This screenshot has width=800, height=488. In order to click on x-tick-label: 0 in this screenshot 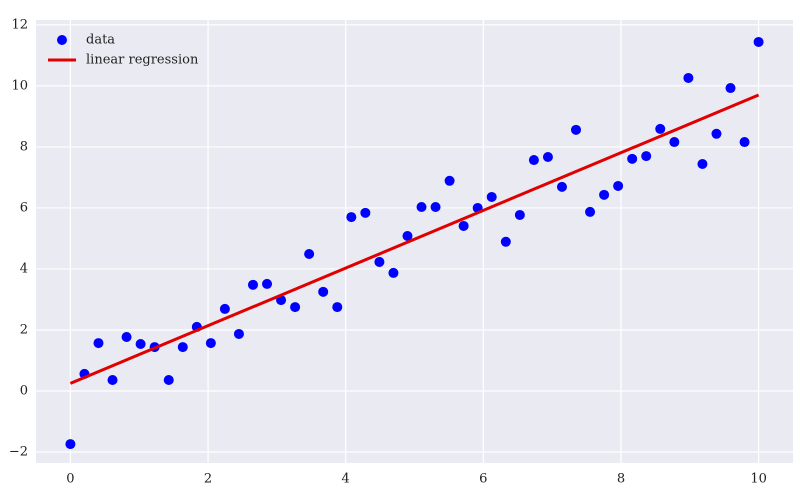, I will do `click(70, 479)`.